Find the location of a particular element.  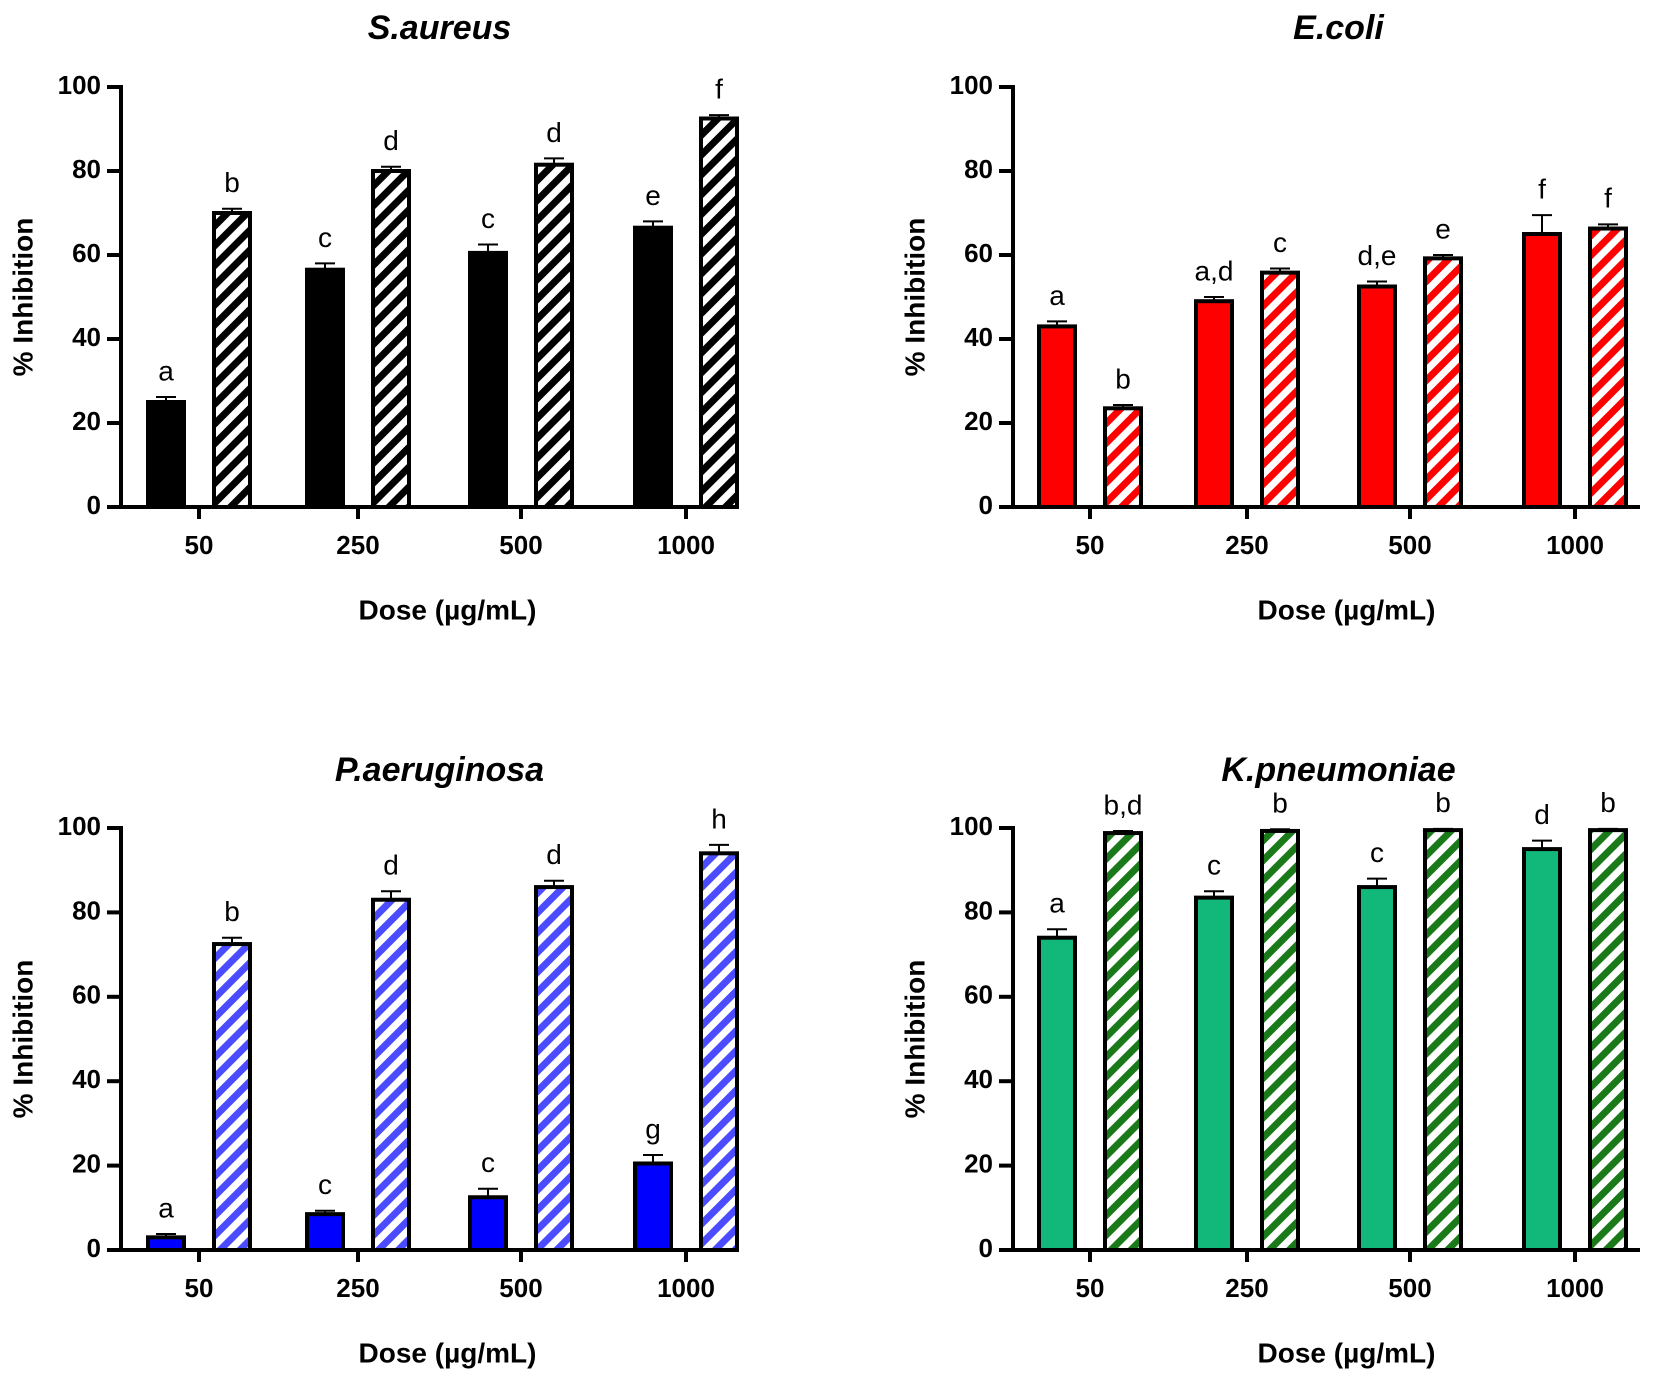

significance-letter: a,d is located at coordinates (1214, 270).